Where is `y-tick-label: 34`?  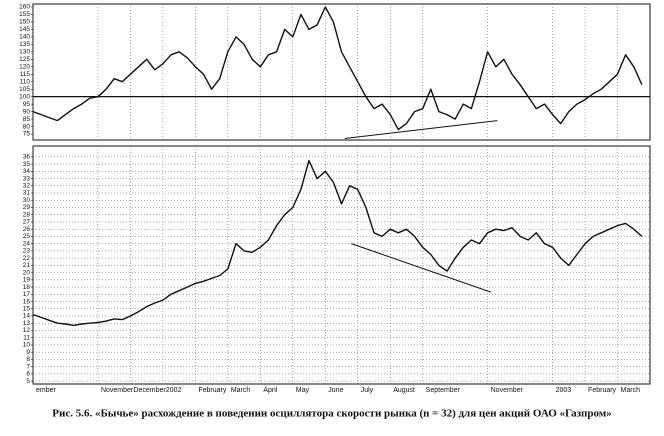
y-tick-label: 34 is located at coordinates (27, 171).